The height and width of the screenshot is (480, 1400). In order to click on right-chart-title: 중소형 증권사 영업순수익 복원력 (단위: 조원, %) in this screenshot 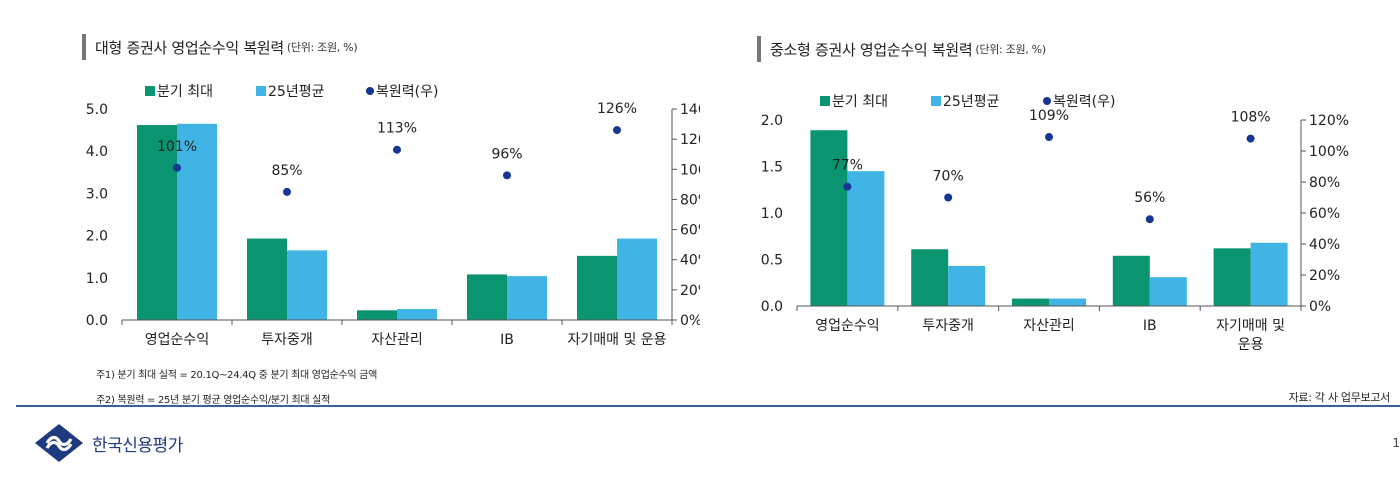, I will do `click(901, 49)`.